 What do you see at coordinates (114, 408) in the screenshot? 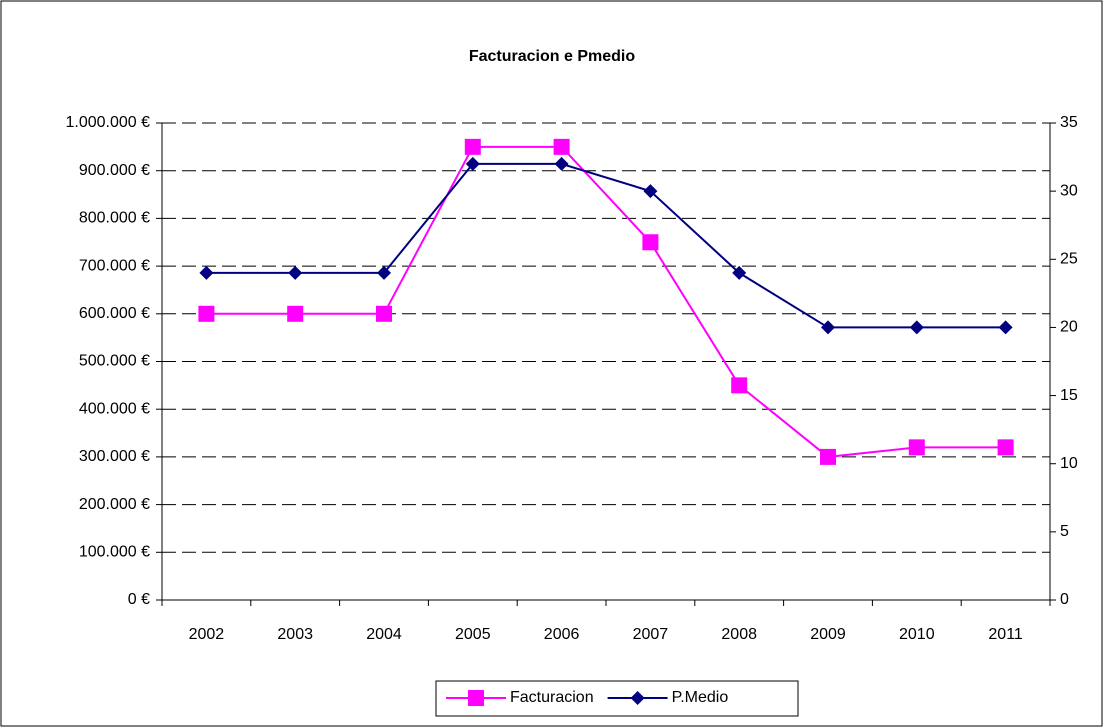
I see `y-tick-label: 400.000 €` at bounding box center [114, 408].